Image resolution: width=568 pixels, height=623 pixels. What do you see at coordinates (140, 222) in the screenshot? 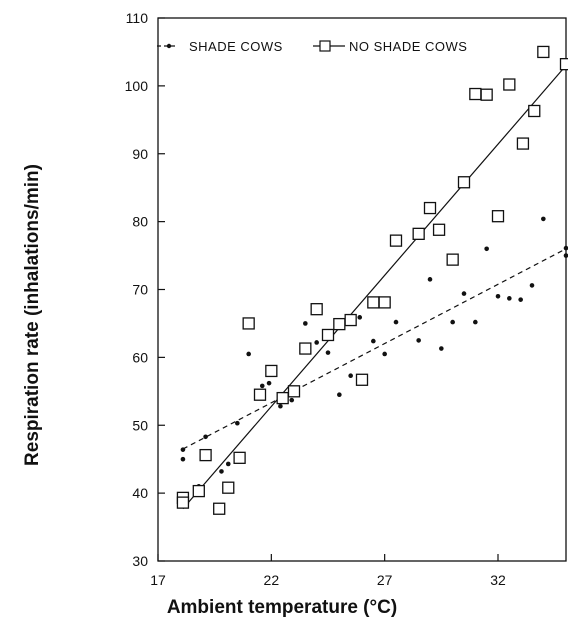
I see `y-tick-label: 80` at bounding box center [140, 222].